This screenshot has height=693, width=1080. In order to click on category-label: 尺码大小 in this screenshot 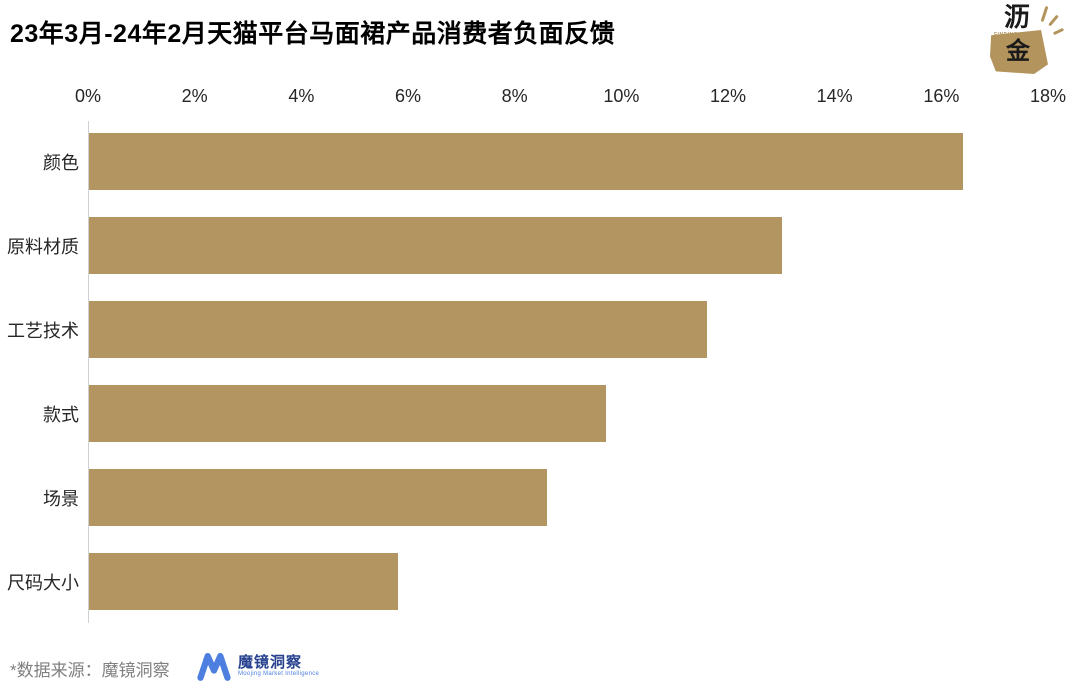, I will do `click(43, 582)`.